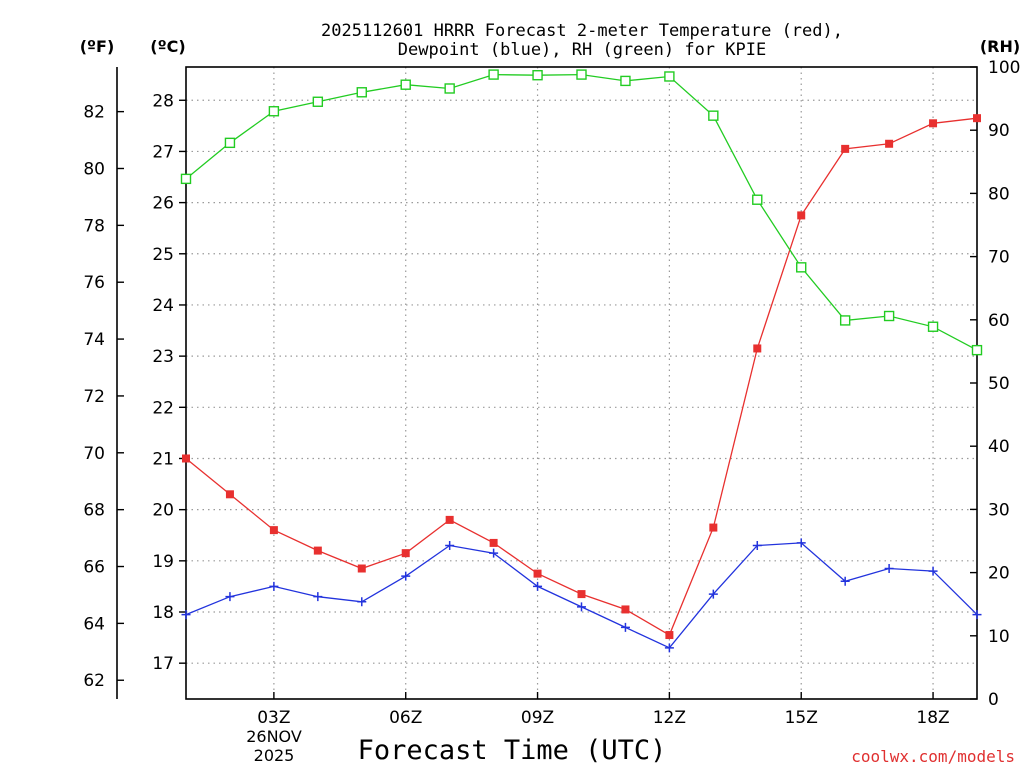  I want to click on rh-tick-label: 60, so click(999, 321).